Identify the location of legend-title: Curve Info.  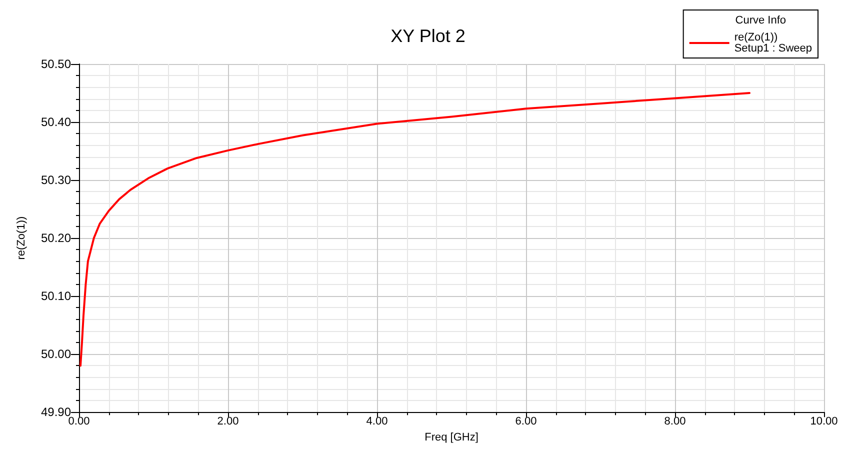
(760, 20).